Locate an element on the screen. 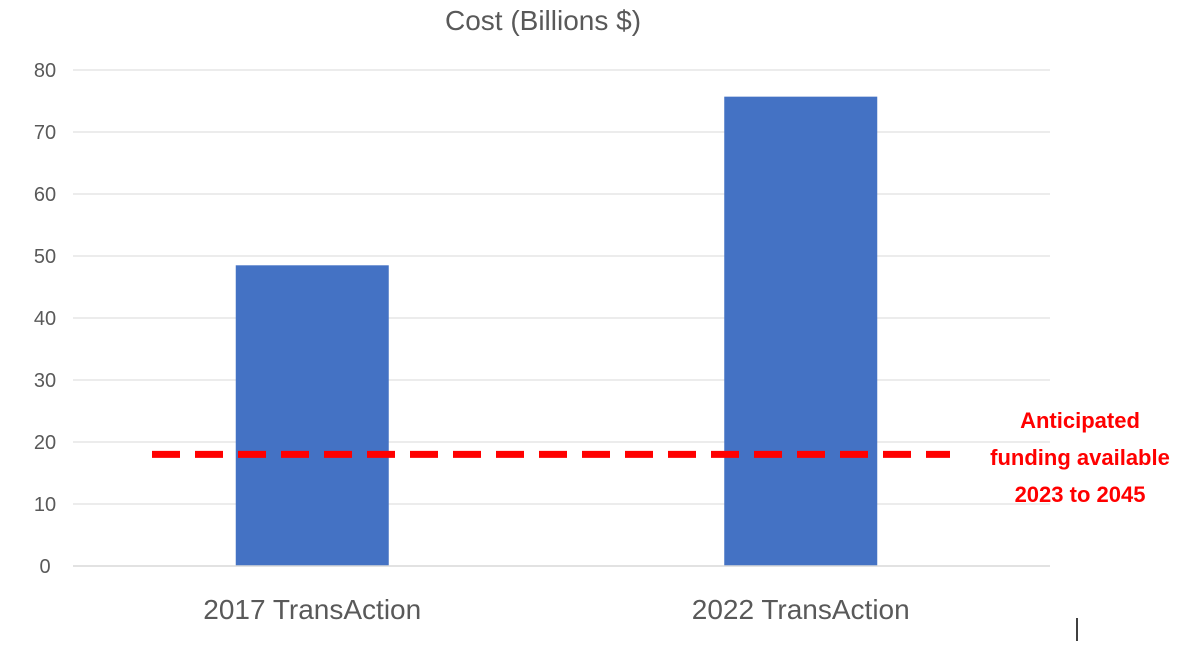 This screenshot has width=1200, height=656. y-tick-label: 30 is located at coordinates (45, 381).